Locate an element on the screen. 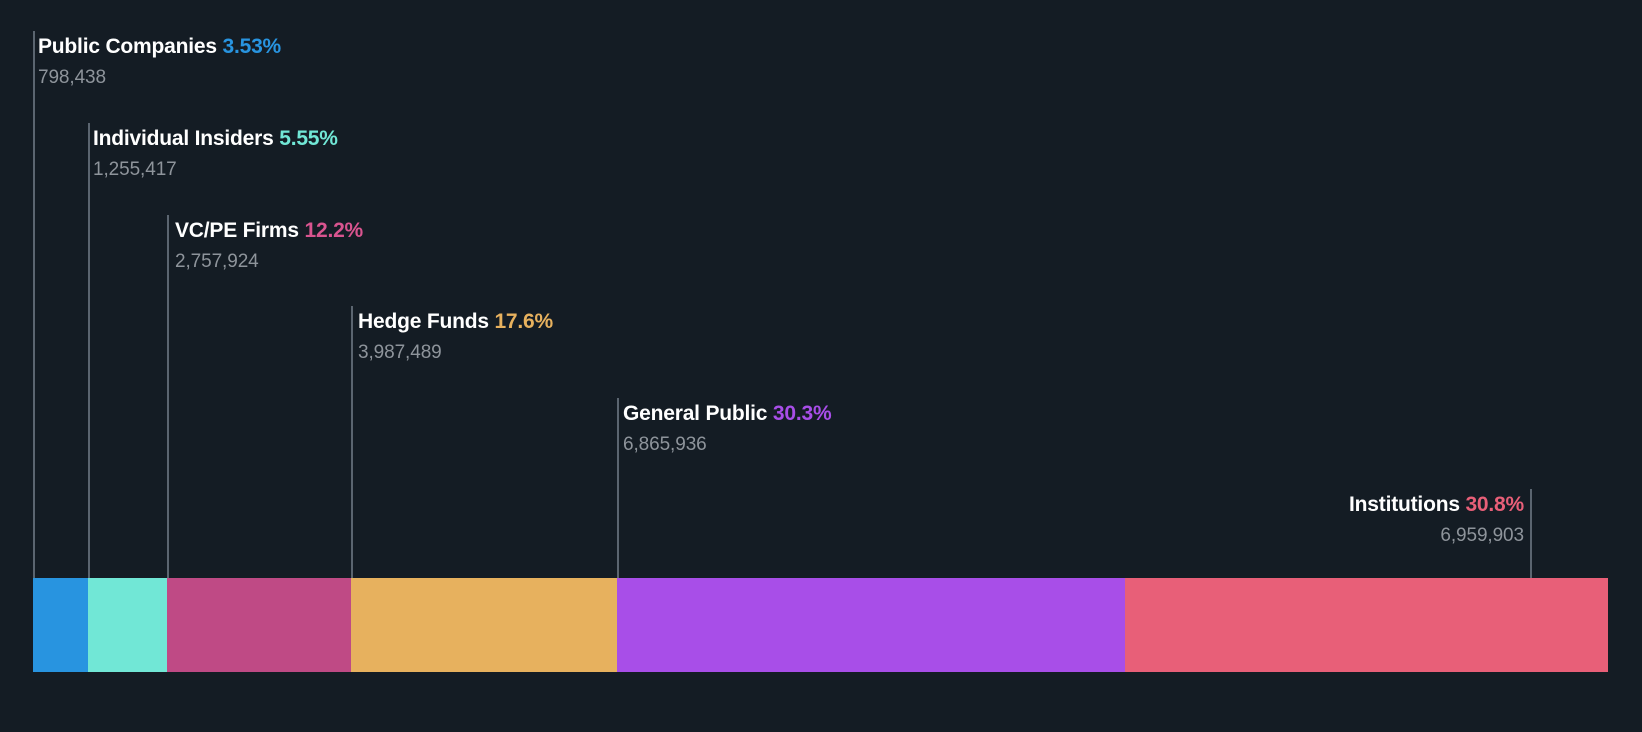  segment-shares: 3,987,489 is located at coordinates (400, 352).